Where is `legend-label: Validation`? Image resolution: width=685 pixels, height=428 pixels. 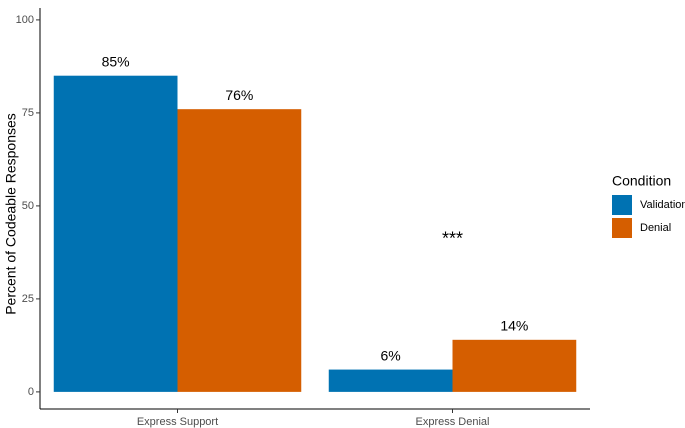 legend-label: Validation is located at coordinates (662, 205).